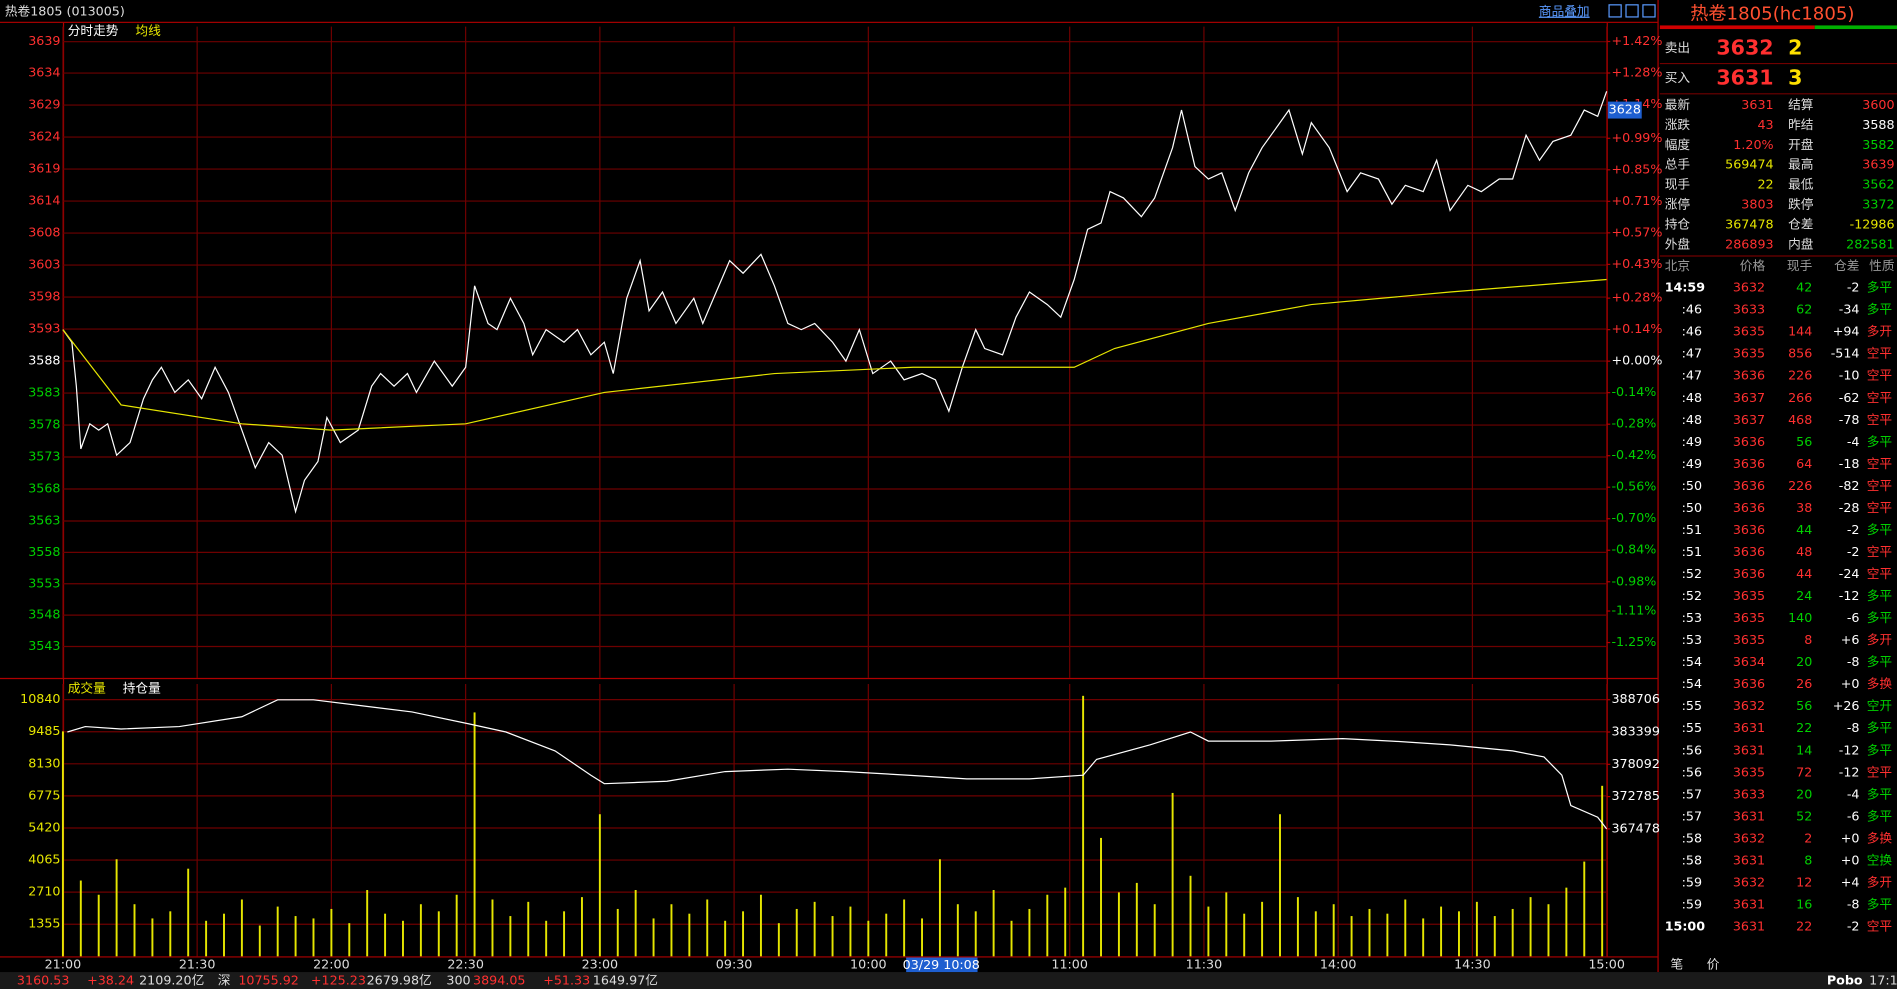 The width and height of the screenshot is (1897, 989). I want to click on trade-cell: 62, so click(1804, 309).